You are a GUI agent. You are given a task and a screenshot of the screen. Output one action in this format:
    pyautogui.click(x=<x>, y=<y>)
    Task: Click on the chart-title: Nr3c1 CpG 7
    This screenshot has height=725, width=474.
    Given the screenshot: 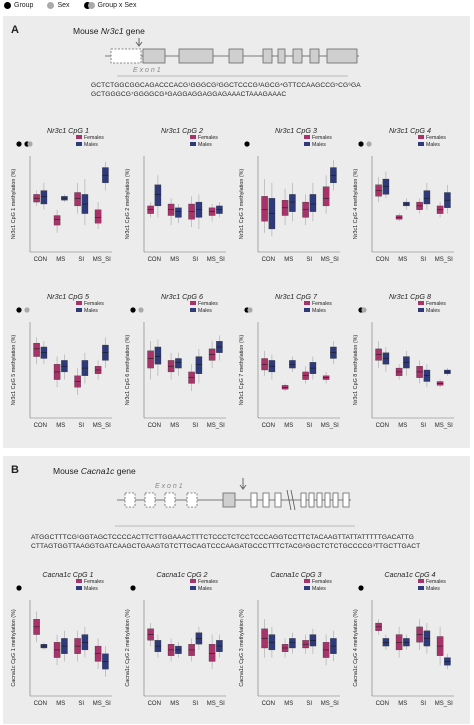 What is the action you would take?
    pyautogui.click(x=296, y=296)
    